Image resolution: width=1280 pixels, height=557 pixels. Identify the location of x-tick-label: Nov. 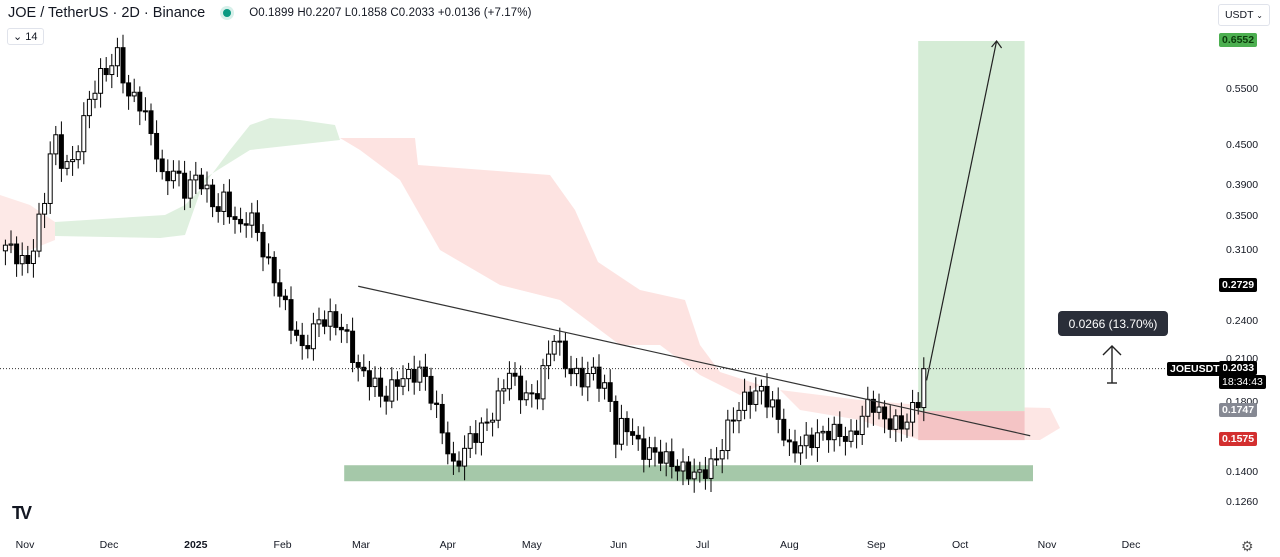
(25, 545).